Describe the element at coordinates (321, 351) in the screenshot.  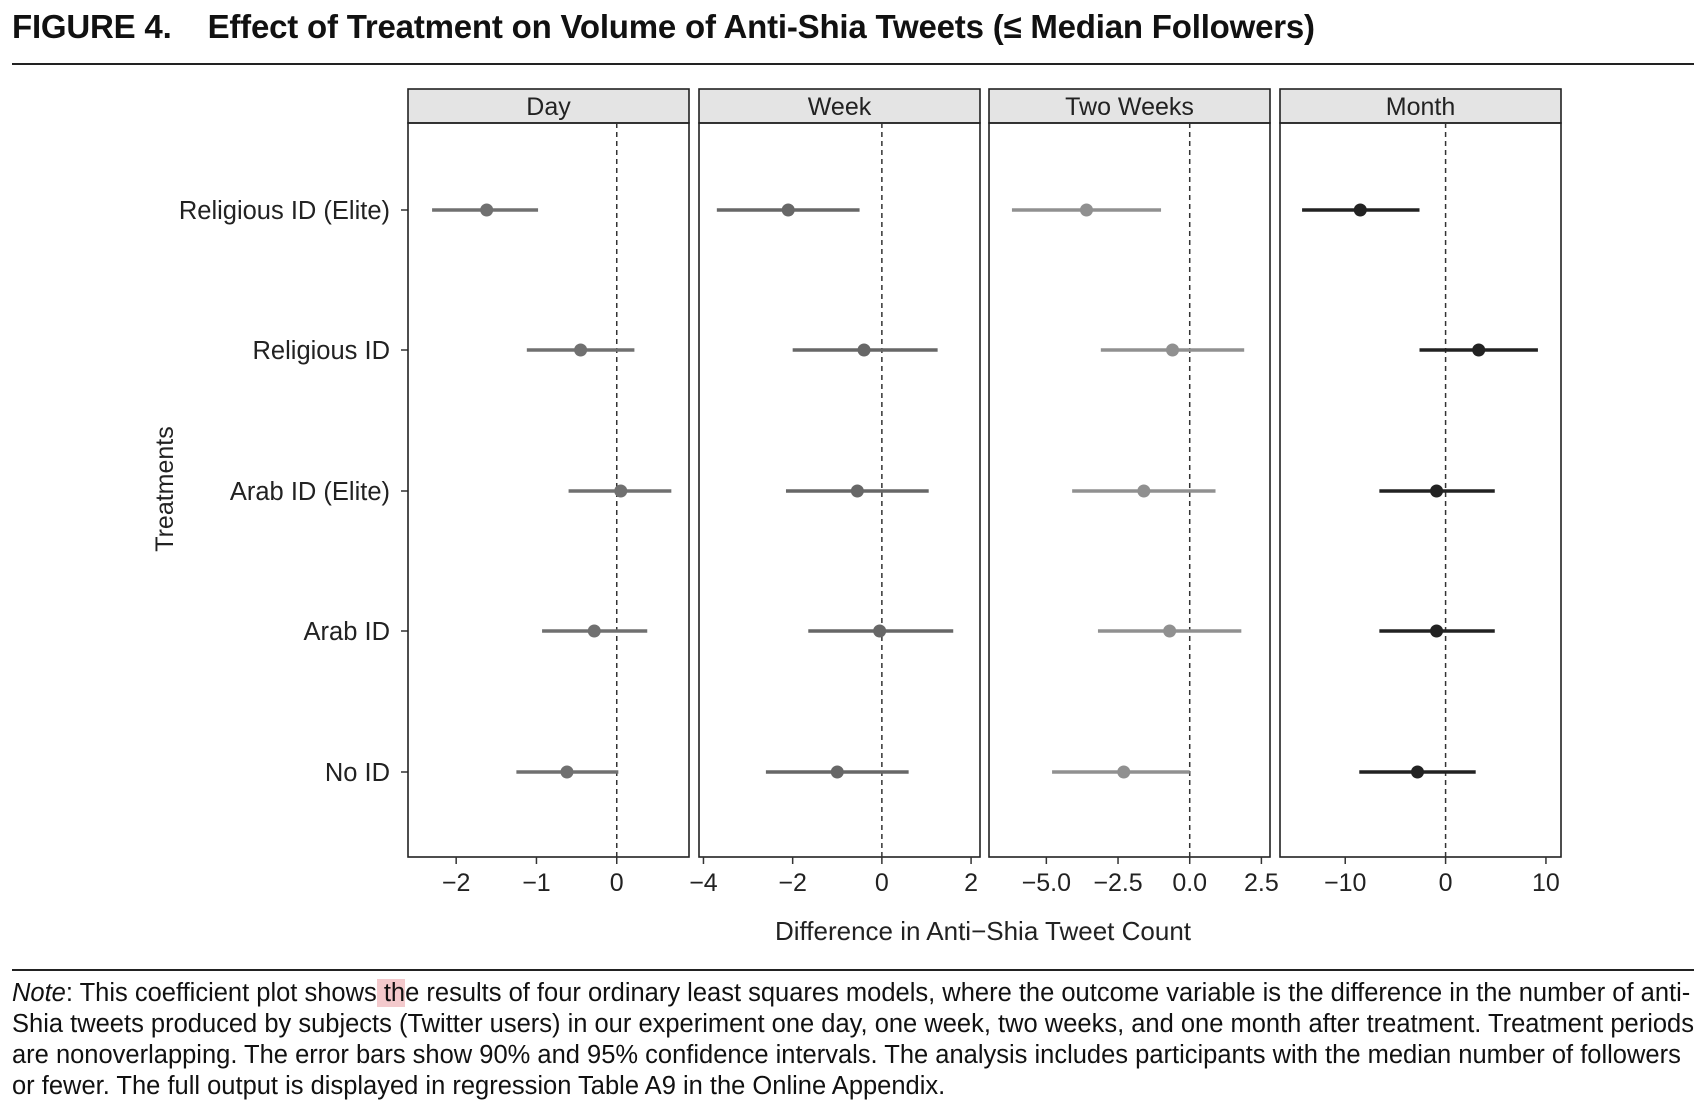
I see `category-label: Religious ID` at that location.